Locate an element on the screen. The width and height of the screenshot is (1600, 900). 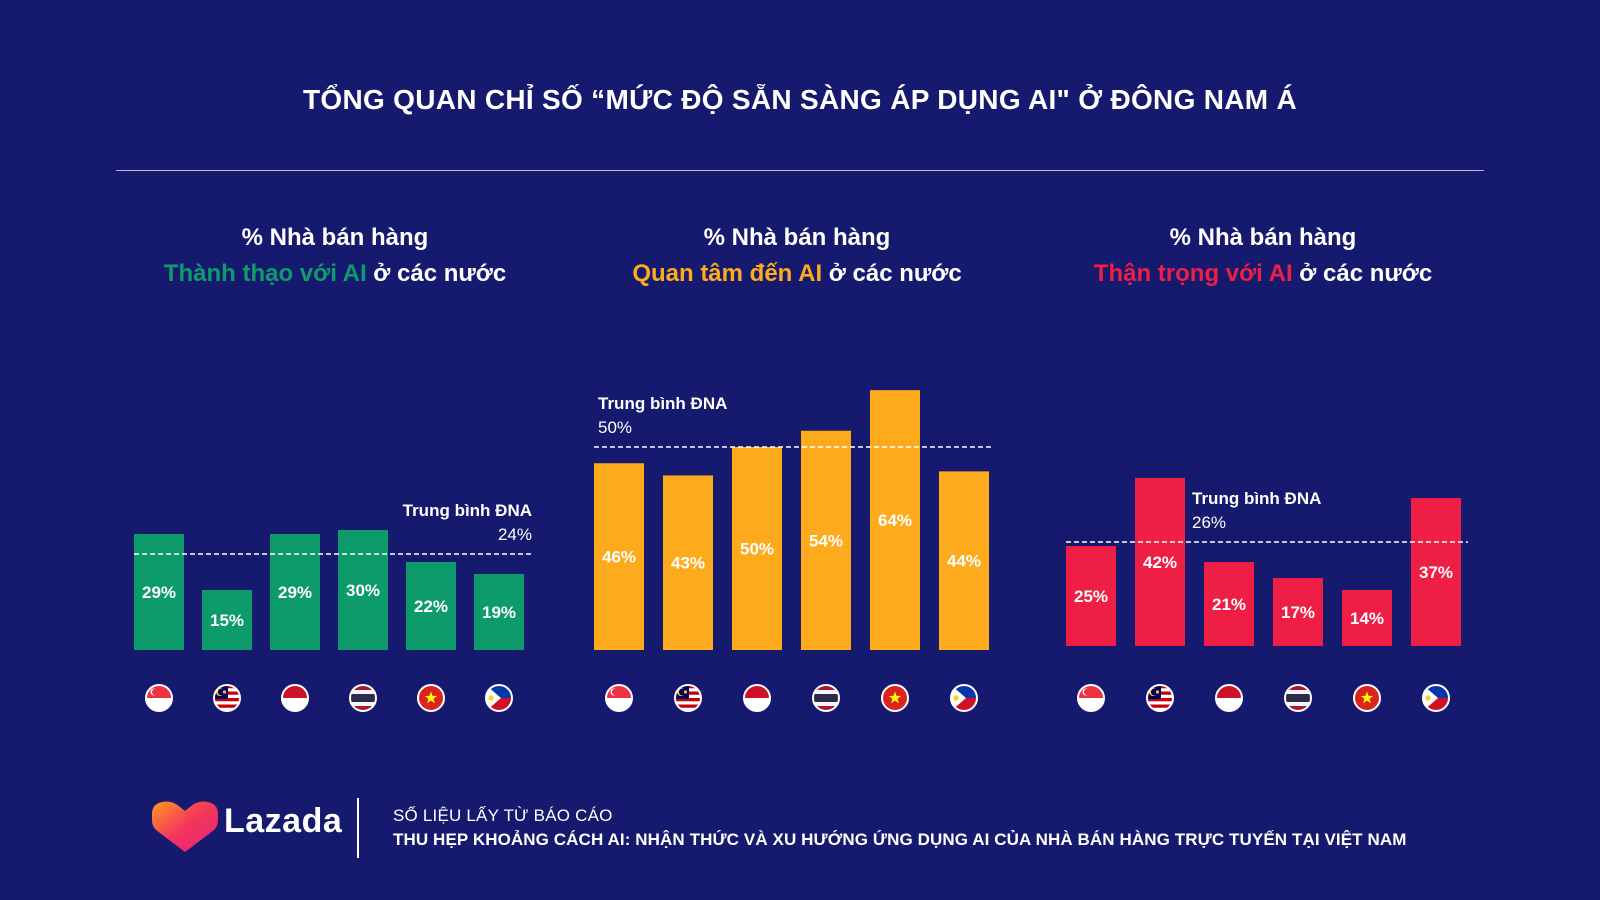
bar-value-label: 46% is located at coordinates (619, 557).